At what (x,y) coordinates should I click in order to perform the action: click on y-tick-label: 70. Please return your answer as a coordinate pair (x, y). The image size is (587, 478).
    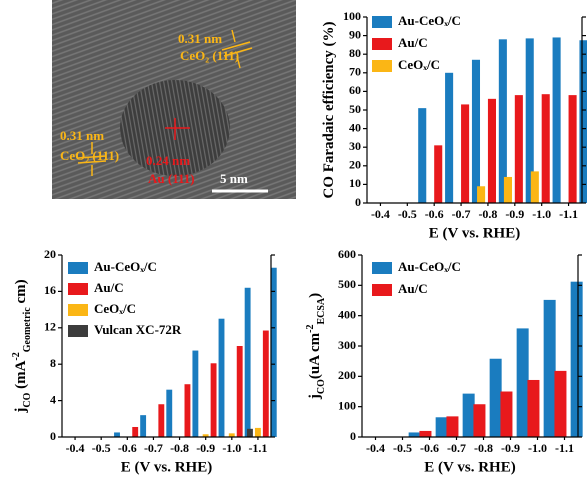
    Looking at the image, I should click on (355, 72).